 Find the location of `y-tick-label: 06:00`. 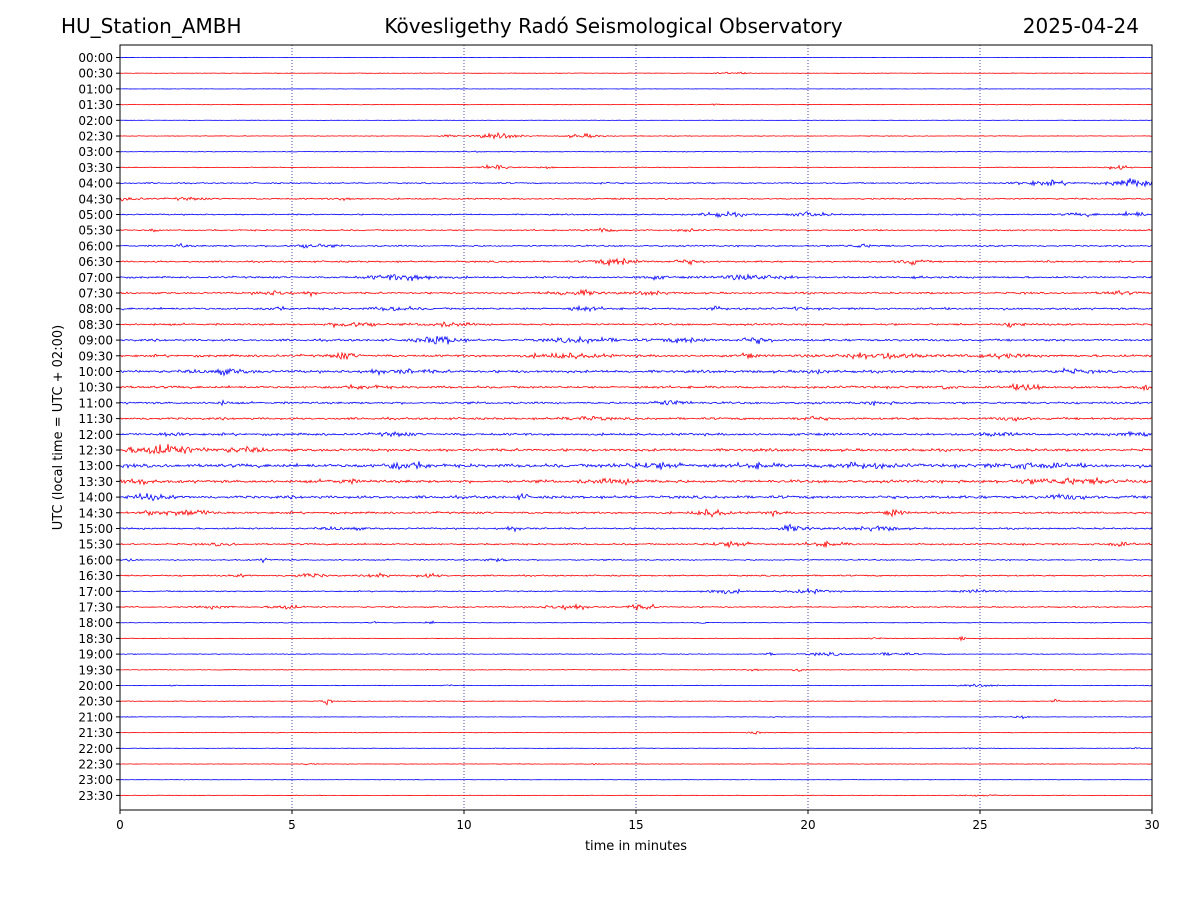

y-tick-label: 06:00 is located at coordinates (95, 246).